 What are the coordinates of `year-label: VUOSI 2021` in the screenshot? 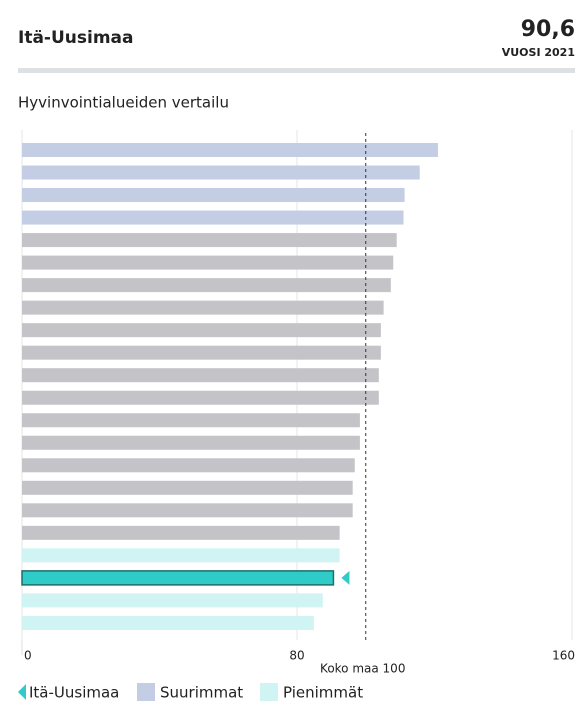 It's located at (538, 52).